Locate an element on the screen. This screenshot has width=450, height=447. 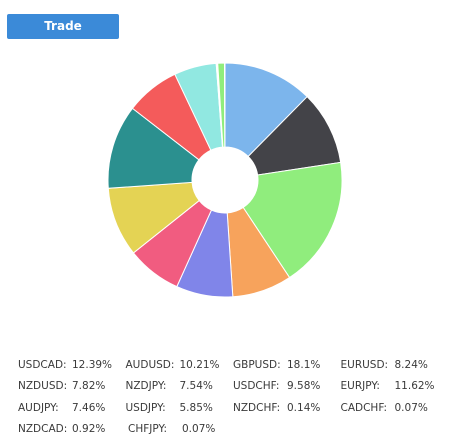
legend-value: 10.21% is located at coordinates (199, 364).